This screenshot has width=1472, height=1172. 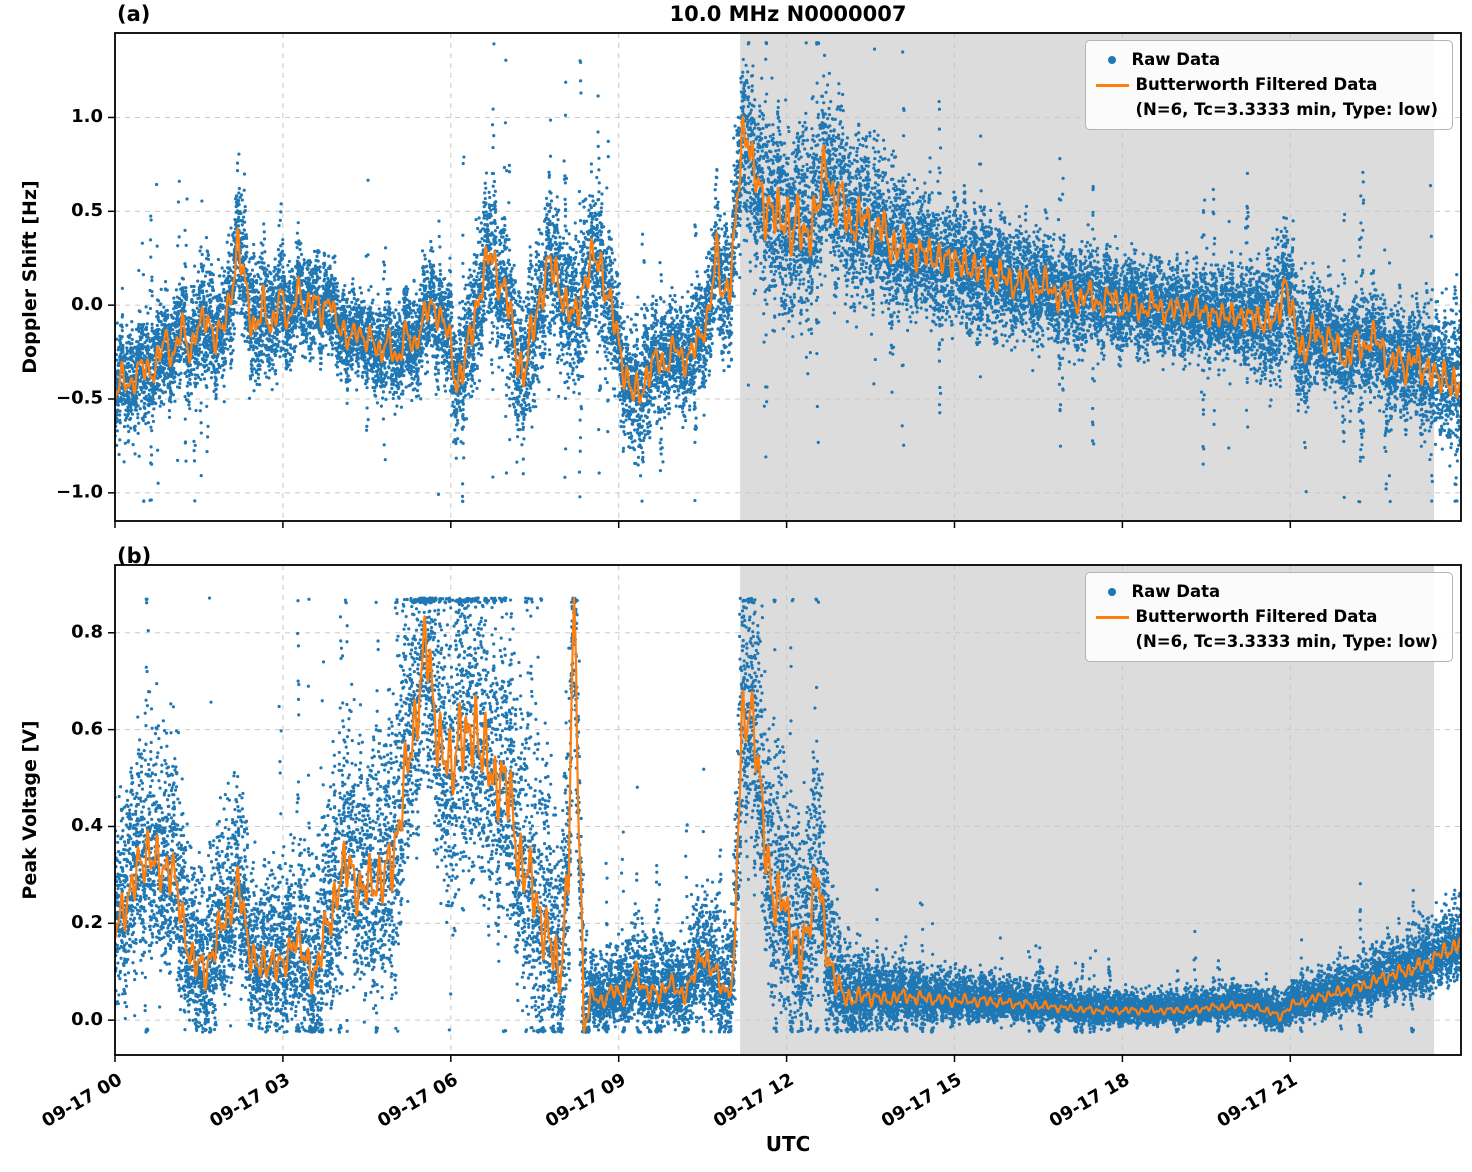 I want to click on chart-title: 10.0 MHz N0000007, so click(x=788, y=14).